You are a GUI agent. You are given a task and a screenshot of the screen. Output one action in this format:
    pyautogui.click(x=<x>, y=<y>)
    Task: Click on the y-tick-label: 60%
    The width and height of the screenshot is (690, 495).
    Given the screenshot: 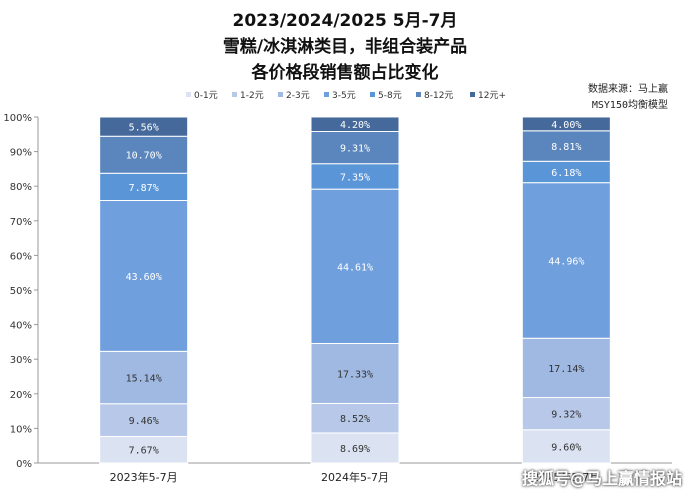 What is the action you would take?
    pyautogui.click(x=21, y=256)
    